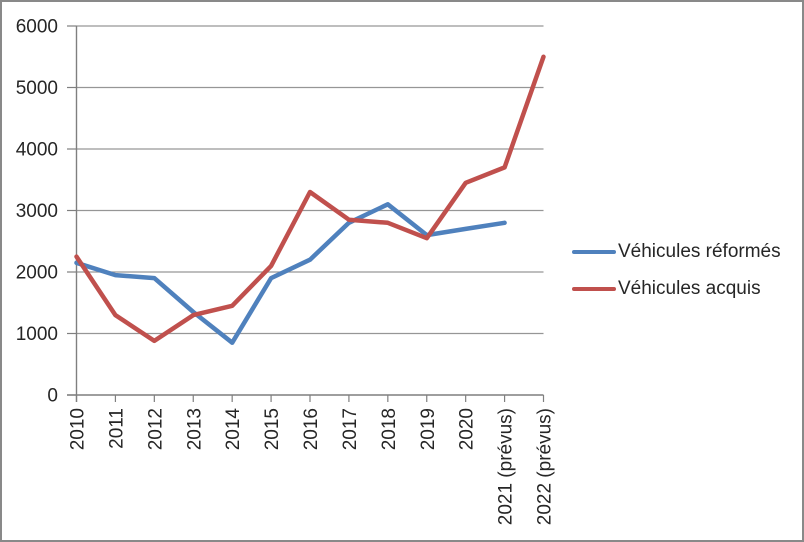 The height and width of the screenshot is (542, 804). I want to click on x-axis-tick-label: 2018, so click(389, 429).